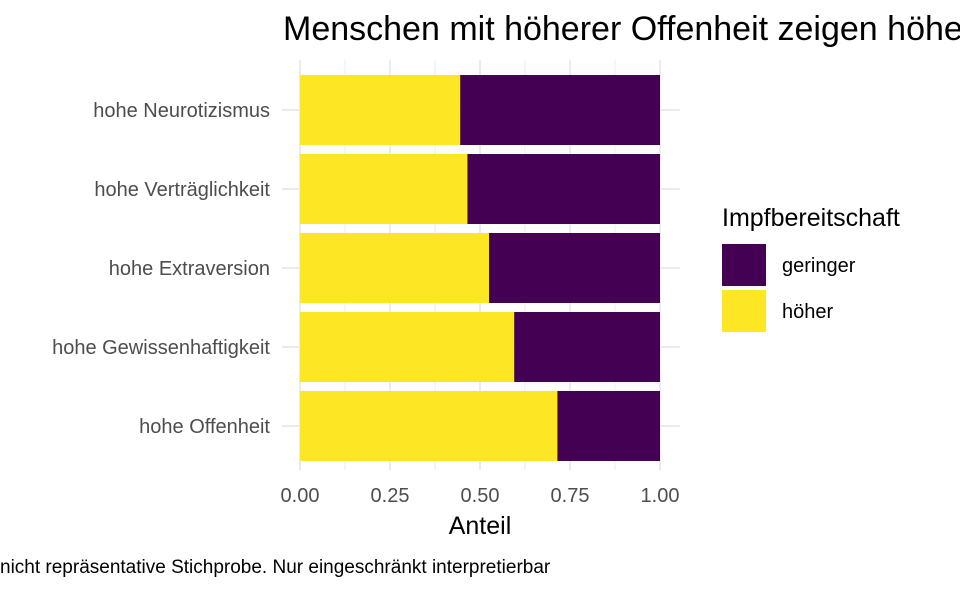  I want to click on legend-label: geringer, so click(819, 266).